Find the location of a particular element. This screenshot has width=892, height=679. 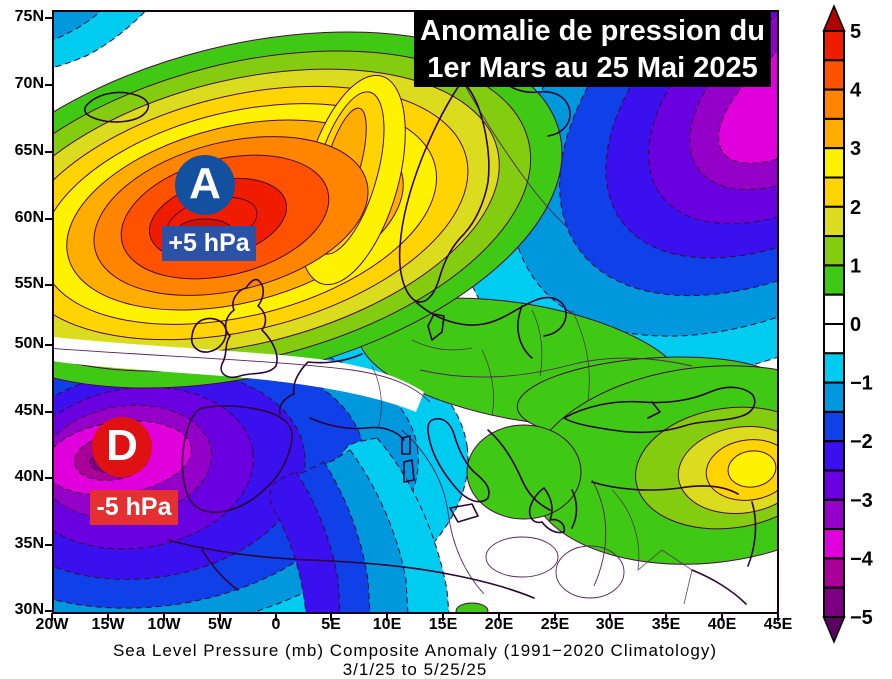

lon-label-10E: 10E is located at coordinates (387, 624).